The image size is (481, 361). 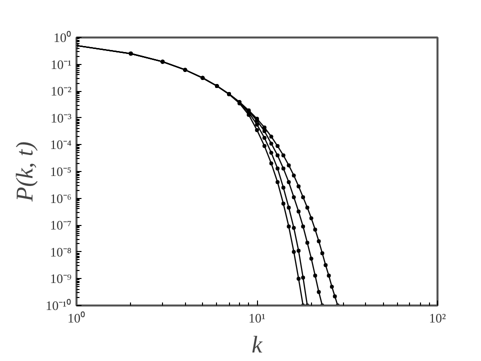 I want to click on y-tick-label: 10⁻⁸, so click(x=61, y=252).